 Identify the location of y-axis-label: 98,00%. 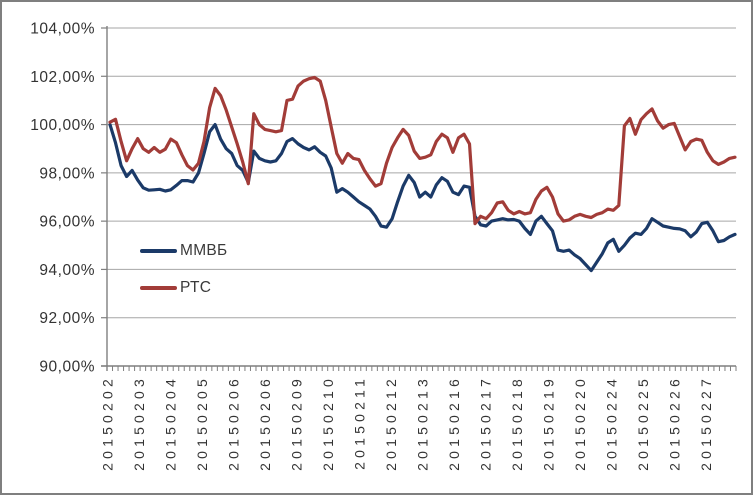
(67, 173).